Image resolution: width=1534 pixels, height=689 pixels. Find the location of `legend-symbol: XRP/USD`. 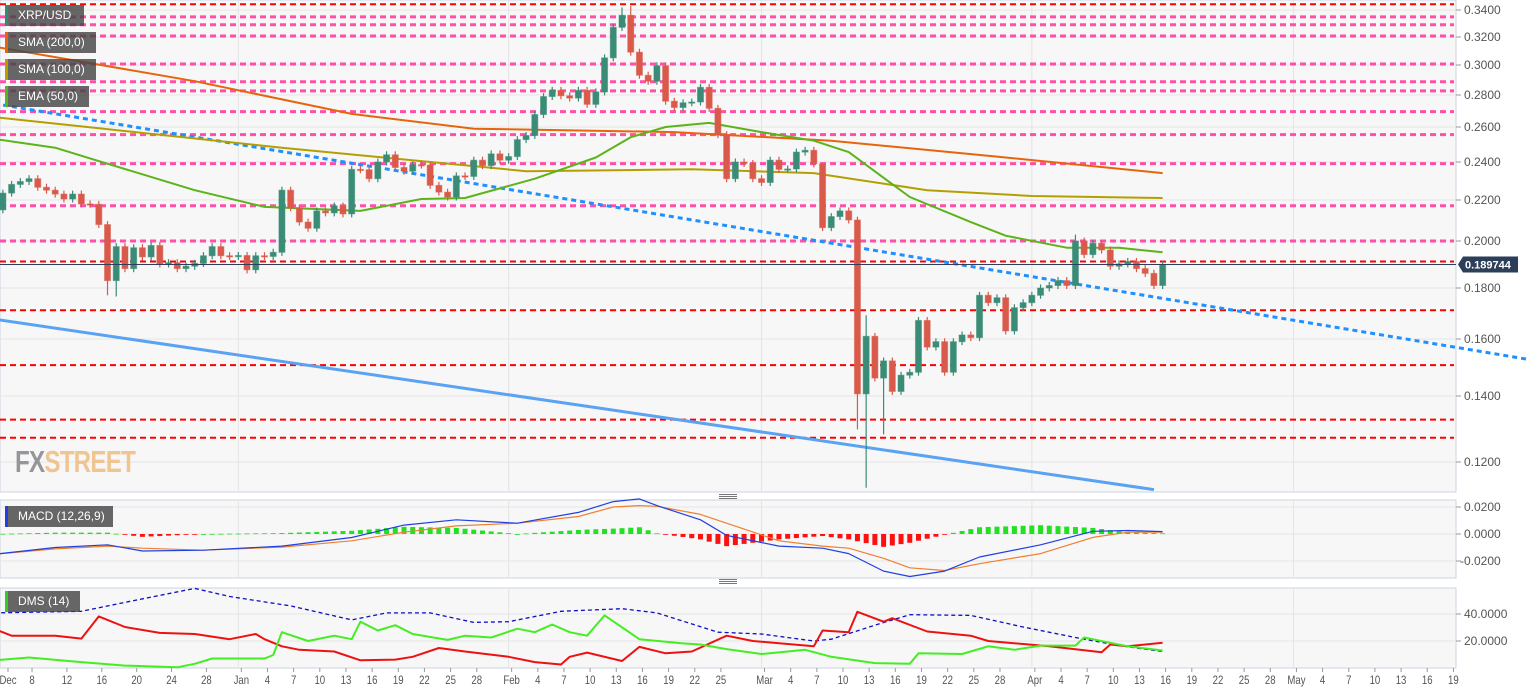

legend-symbol: XRP/USD is located at coordinates (44, 15).